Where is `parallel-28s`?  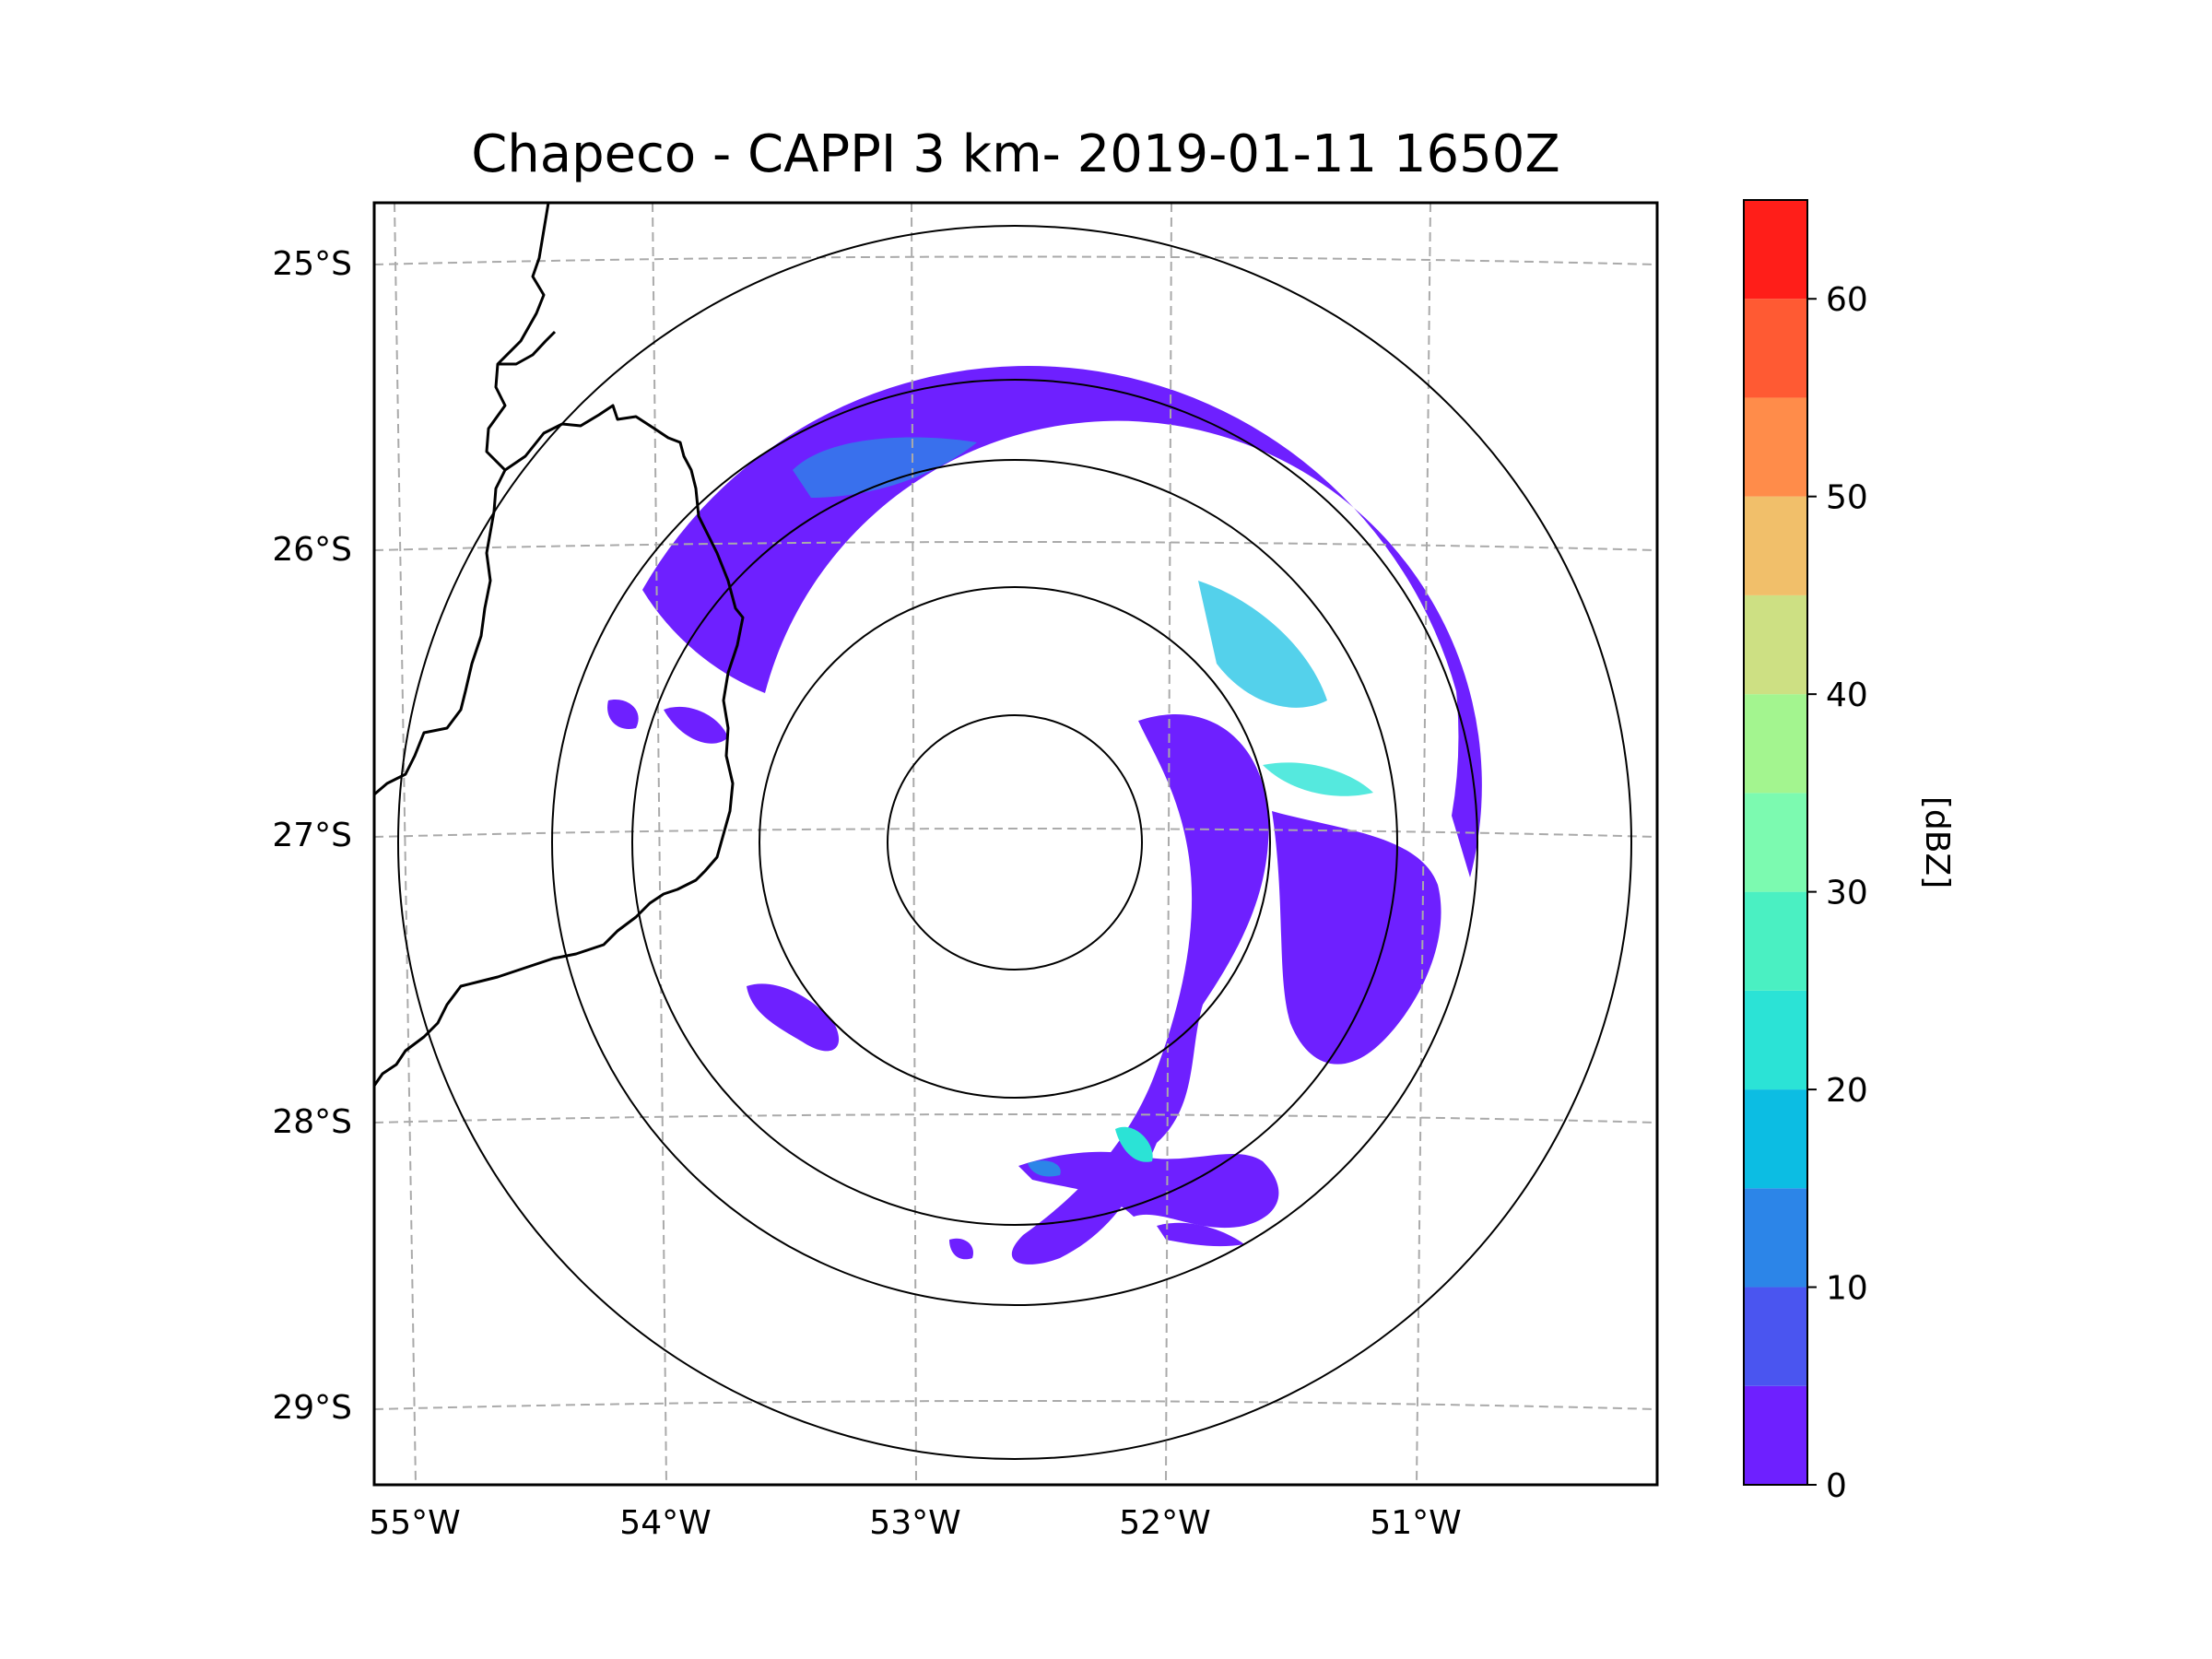
parallel-28s is located at coordinates (1015, 1118).